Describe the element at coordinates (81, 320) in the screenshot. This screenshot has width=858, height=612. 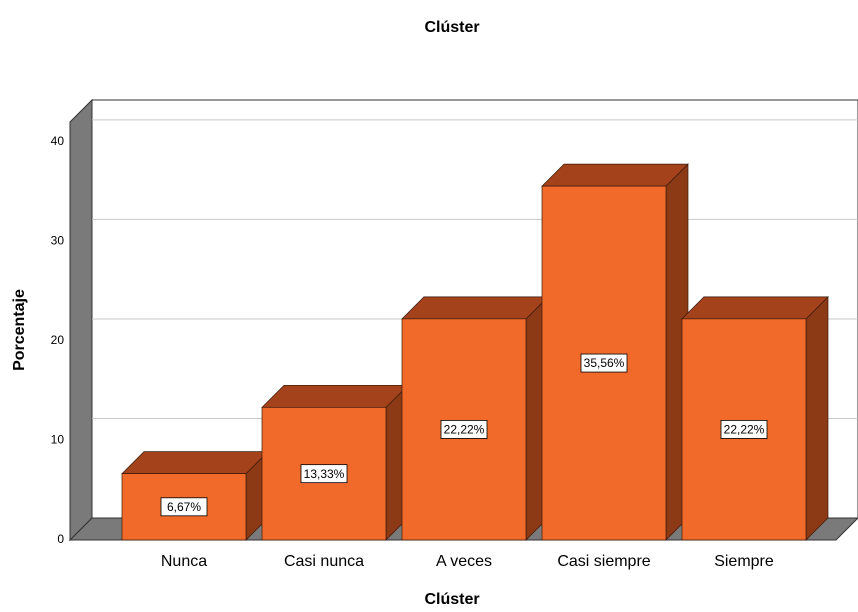
I see `left-wall` at that location.